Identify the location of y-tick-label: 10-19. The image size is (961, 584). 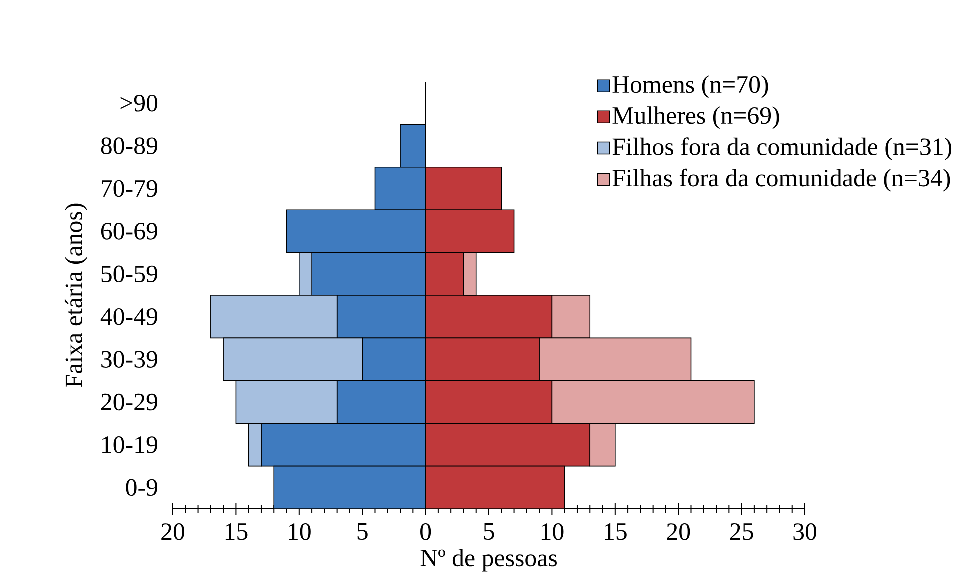
(130, 445).